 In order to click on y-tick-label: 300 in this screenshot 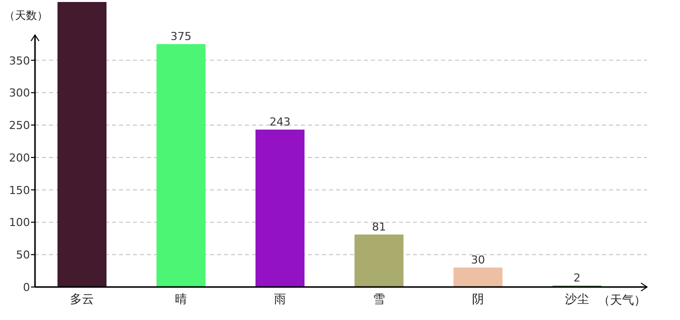, I will do `click(19, 93)`.